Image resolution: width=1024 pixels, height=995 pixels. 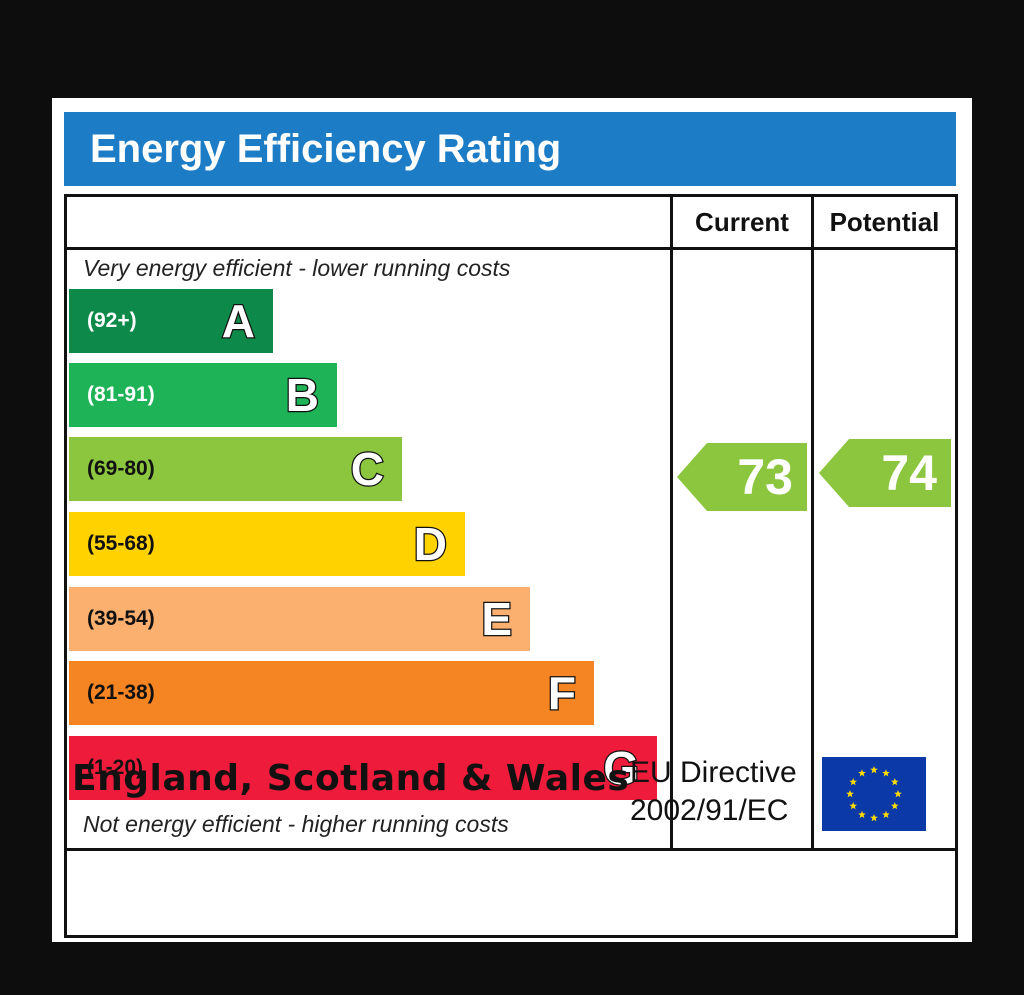 I want to click on potential-column-divider, so click(x=812, y=523).